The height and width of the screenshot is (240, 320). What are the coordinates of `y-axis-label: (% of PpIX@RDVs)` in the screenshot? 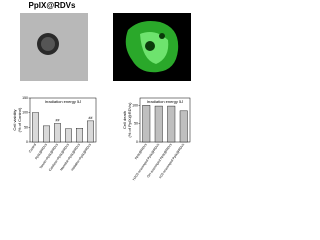 It's located at (129, 120).